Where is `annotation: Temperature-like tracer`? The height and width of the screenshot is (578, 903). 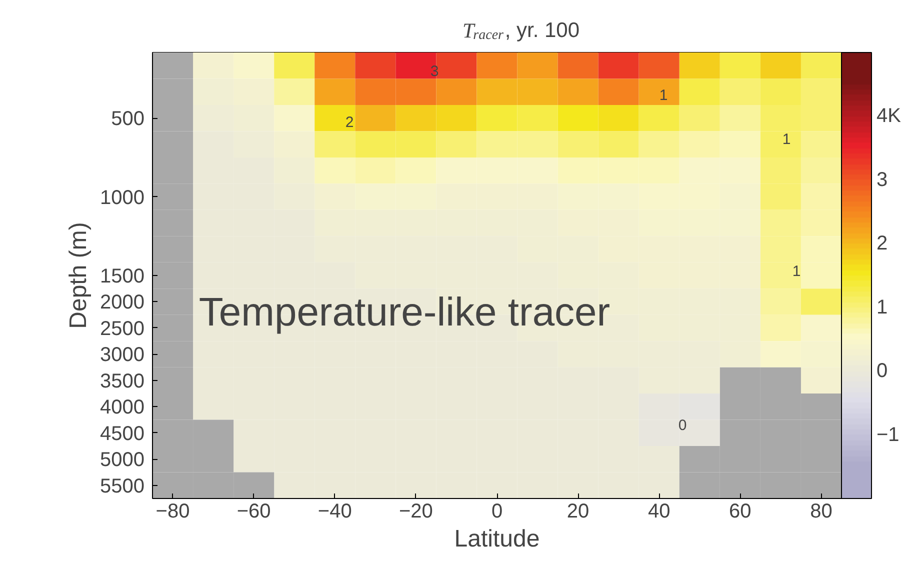 annotation: Temperature-like tracer is located at coordinates (404, 312).